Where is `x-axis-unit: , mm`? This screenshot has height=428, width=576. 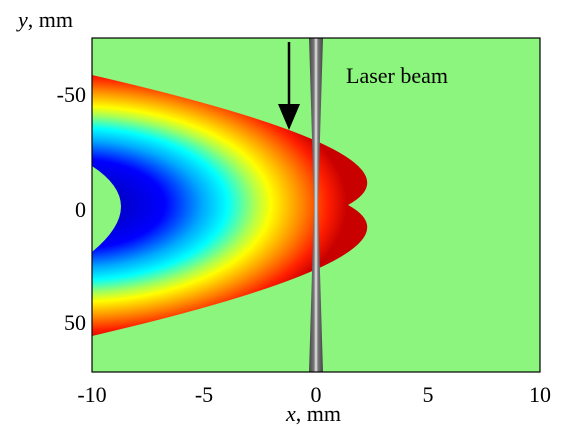 x-axis-unit: , mm is located at coordinates (318, 413).